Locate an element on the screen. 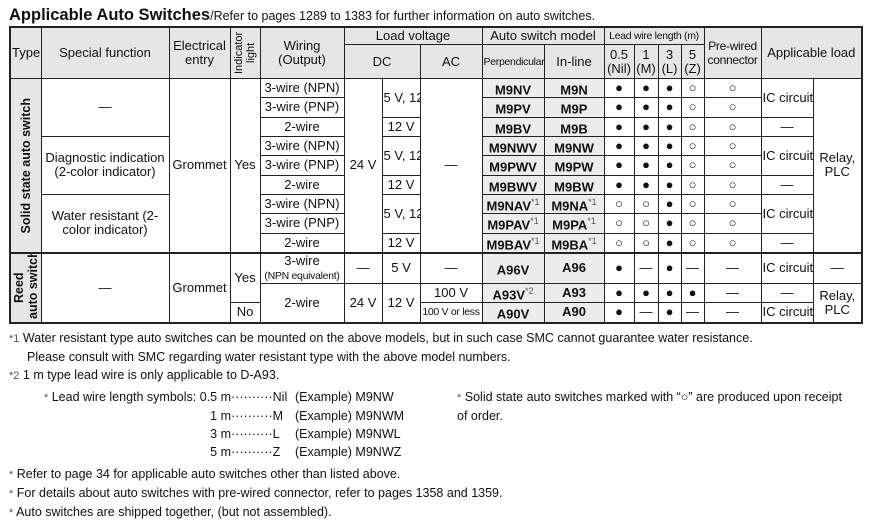  header-pre-wired-connector: Pre-wired connector is located at coordinates (732, 52).